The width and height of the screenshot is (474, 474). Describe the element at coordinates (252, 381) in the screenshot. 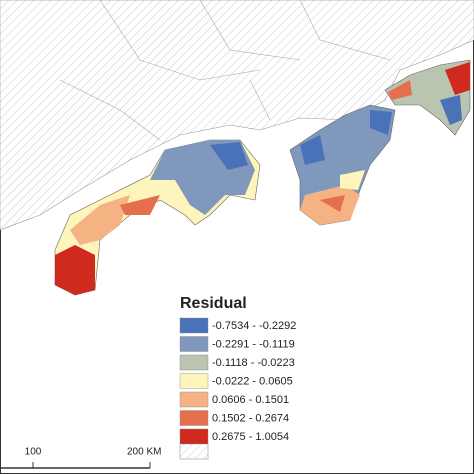

I see `legend-label: -0.0222 - 0.0605` at that location.